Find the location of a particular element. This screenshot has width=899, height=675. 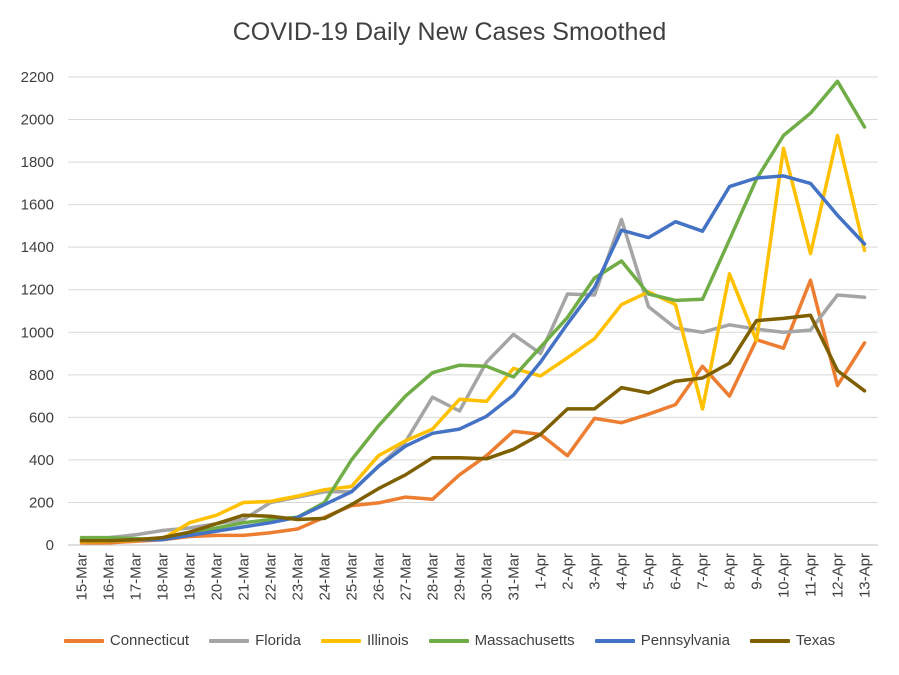

y-tick-label: 1000 is located at coordinates (37, 332).